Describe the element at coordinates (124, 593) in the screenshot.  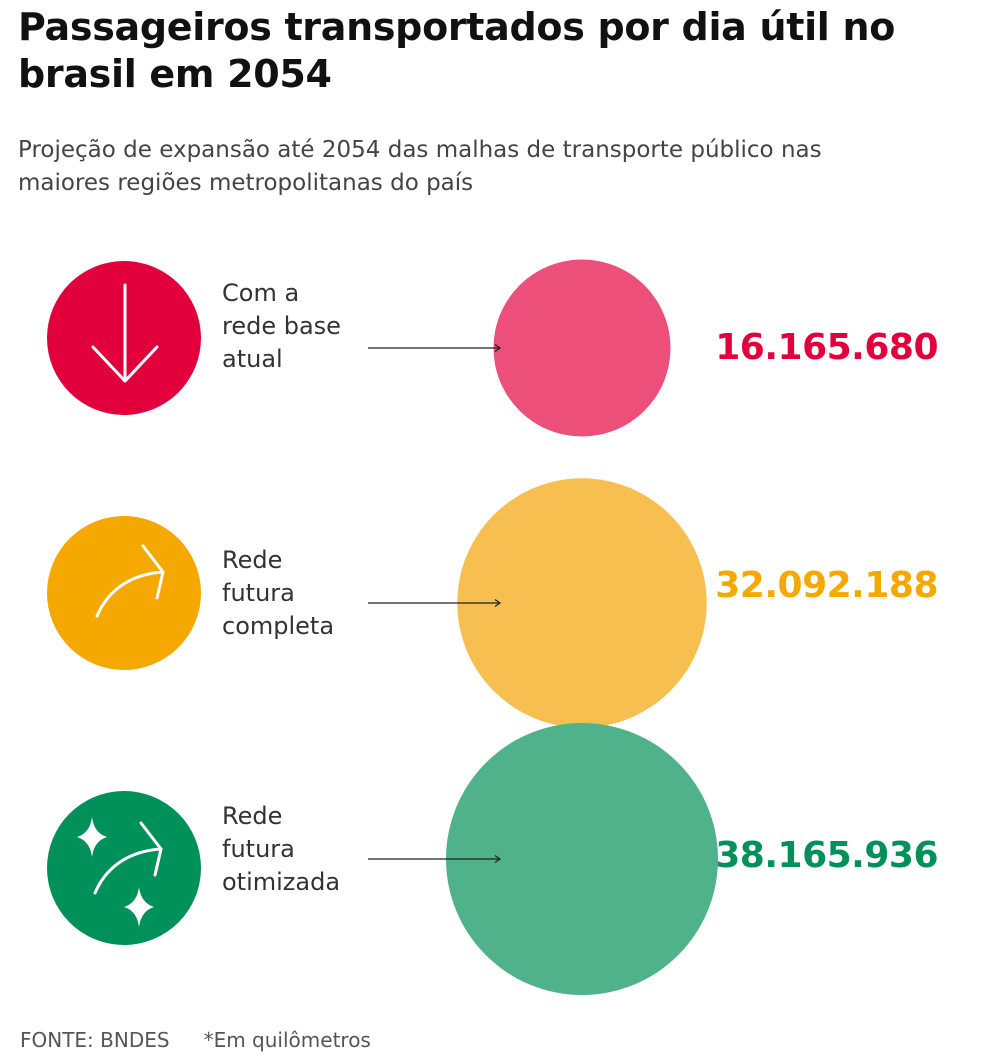
I see `arrow-curve-up-icon` at that location.